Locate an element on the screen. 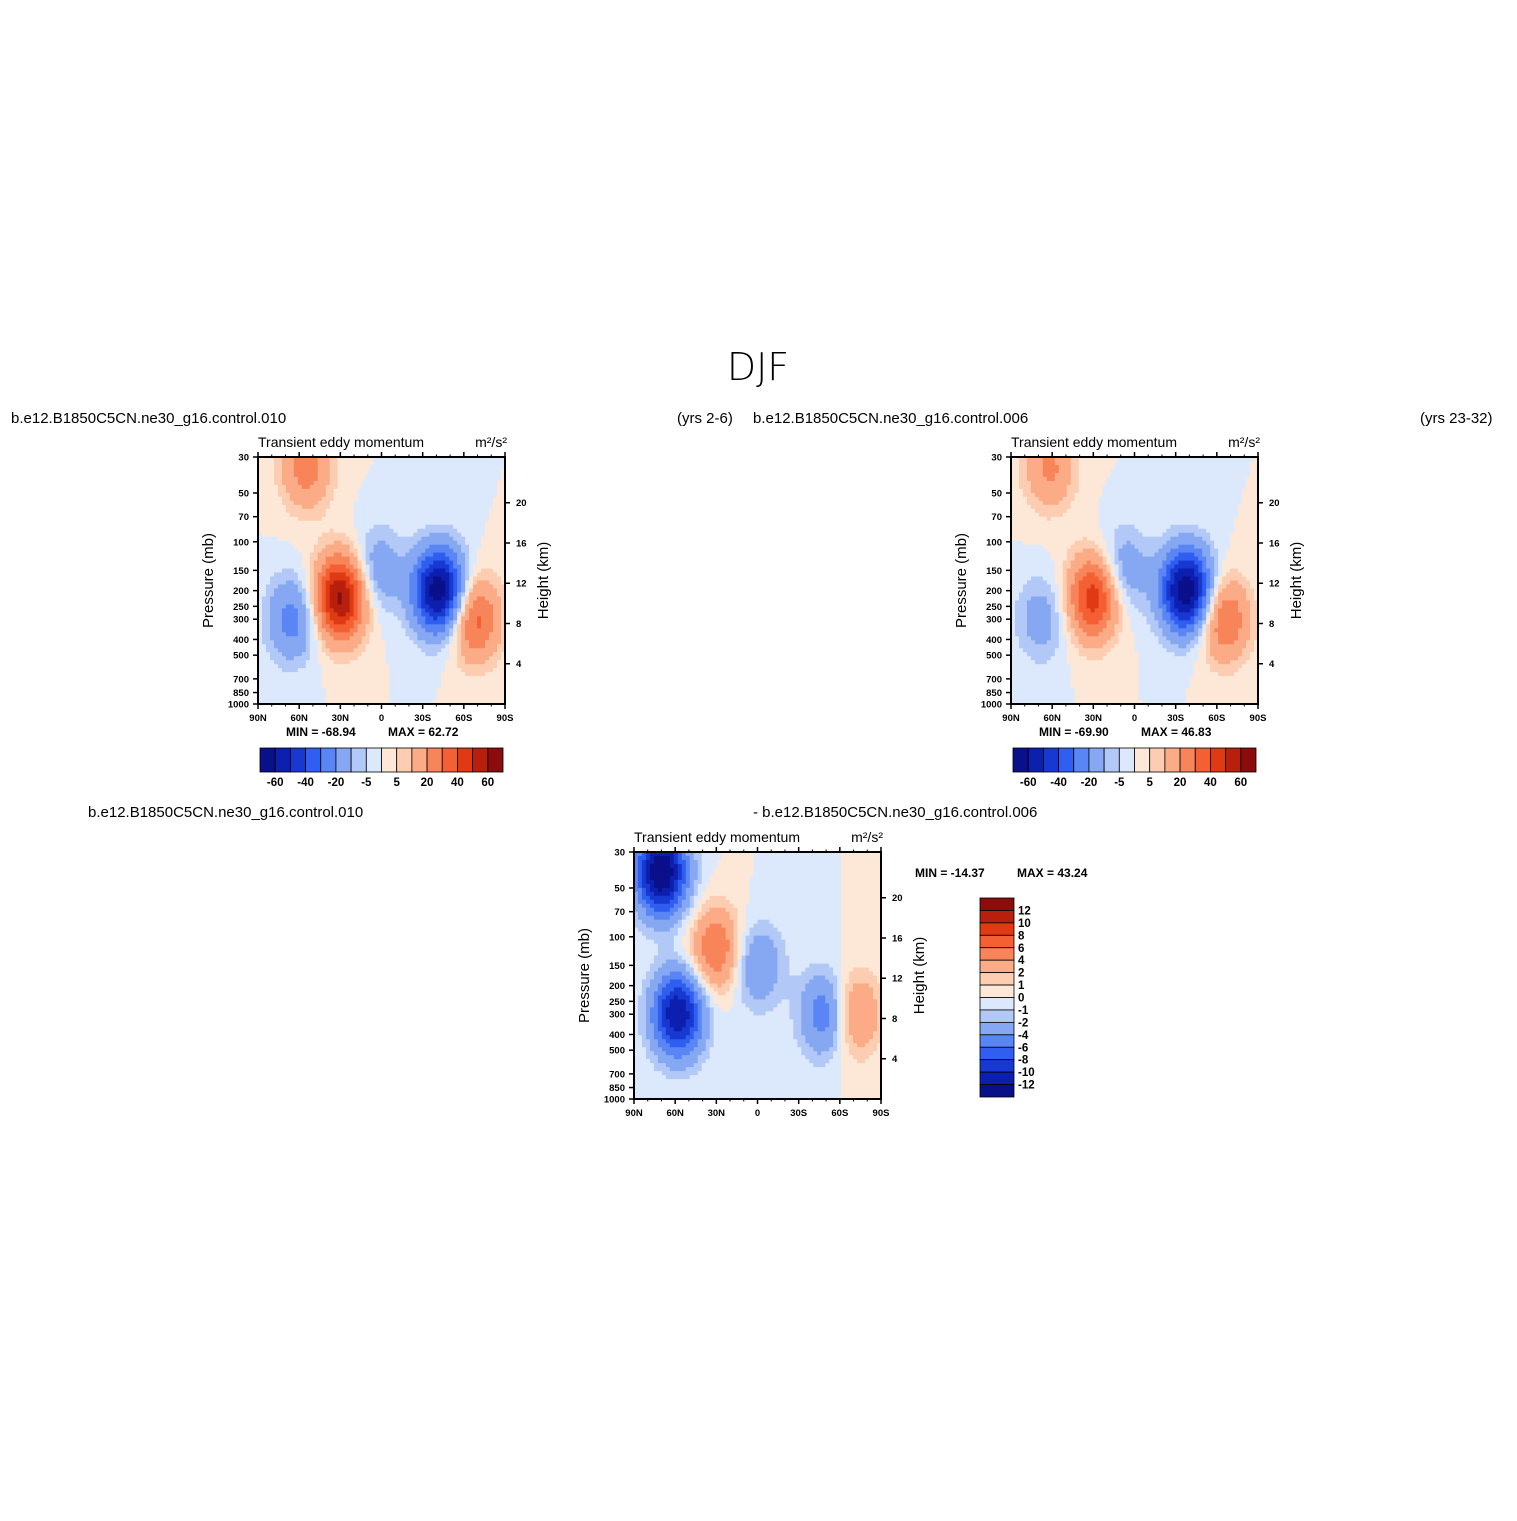  x-tick-label: 30N is located at coordinates (341, 718).